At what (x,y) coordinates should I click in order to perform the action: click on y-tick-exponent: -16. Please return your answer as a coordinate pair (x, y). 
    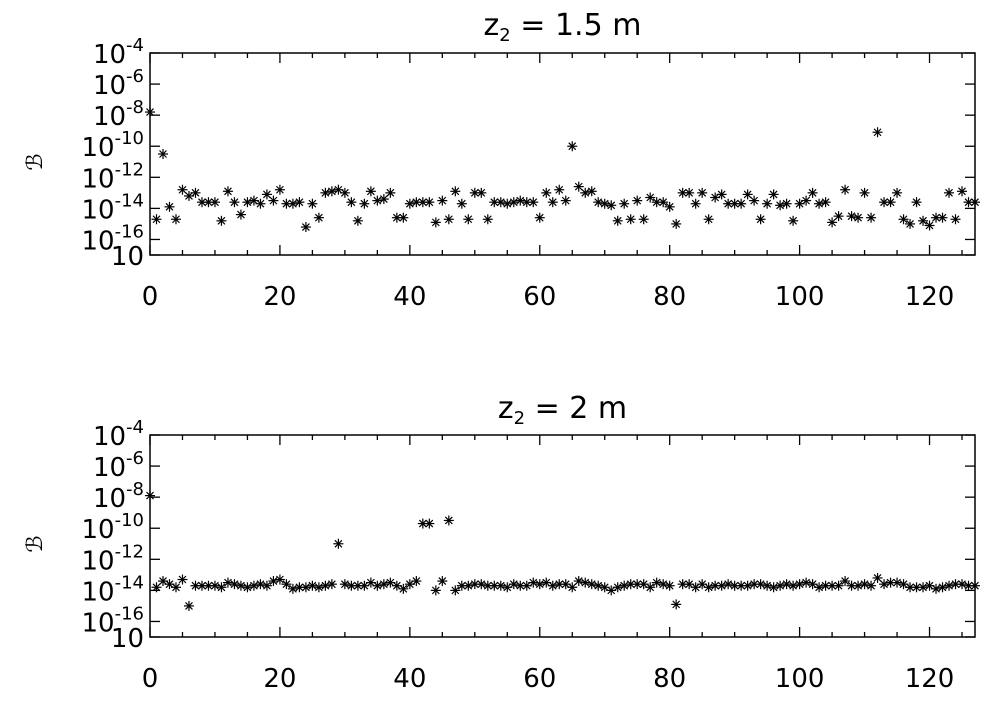
    Looking at the image, I should click on (129, 613).